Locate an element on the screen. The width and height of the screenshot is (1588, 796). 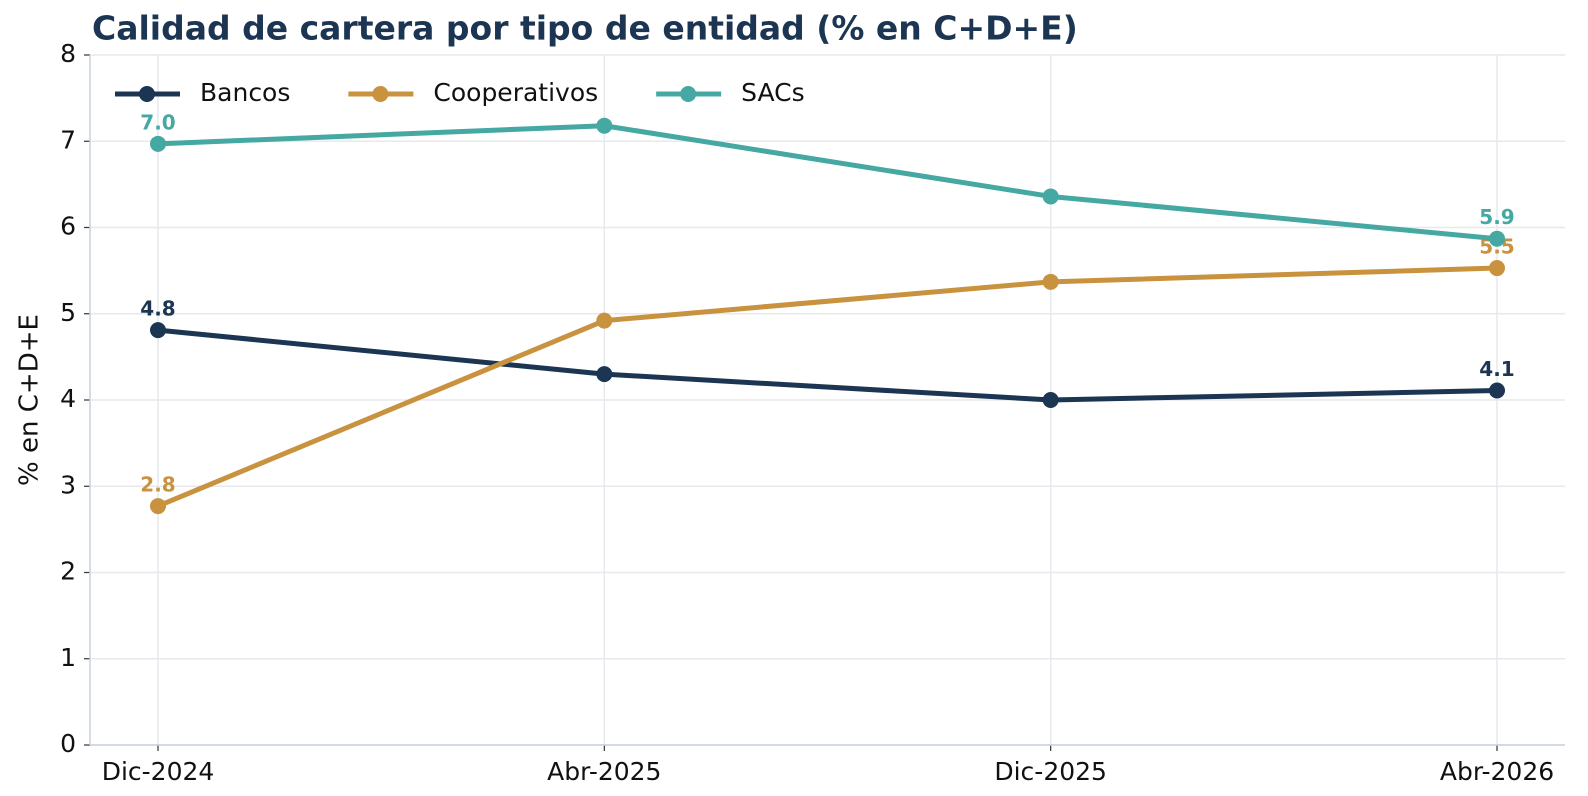
y-tick-label: 6 is located at coordinates (68, 226).